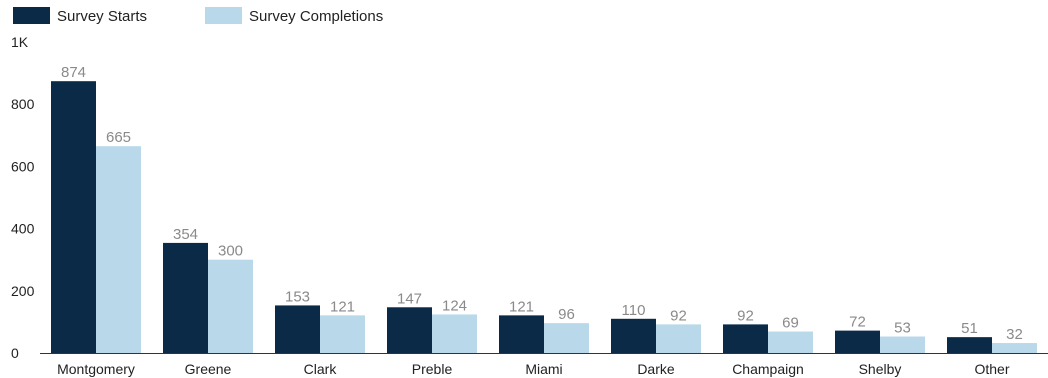 The image size is (1048, 378). Describe the element at coordinates (297, 296) in the screenshot. I see `data-label: 153` at that location.